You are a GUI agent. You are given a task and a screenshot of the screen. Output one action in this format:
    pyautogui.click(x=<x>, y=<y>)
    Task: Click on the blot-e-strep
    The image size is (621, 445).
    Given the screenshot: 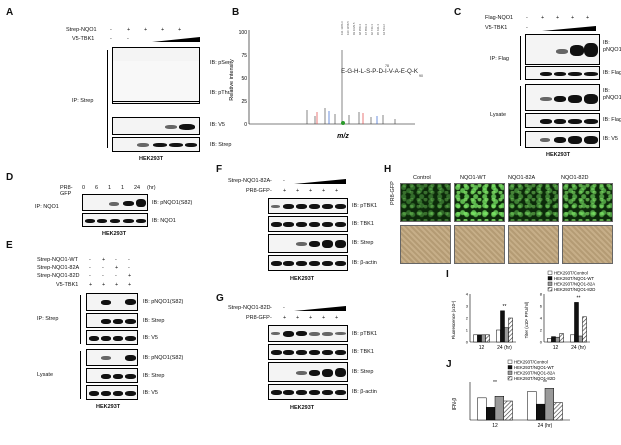 What is the action you would take?
    pyautogui.click(x=112, y=320)
    